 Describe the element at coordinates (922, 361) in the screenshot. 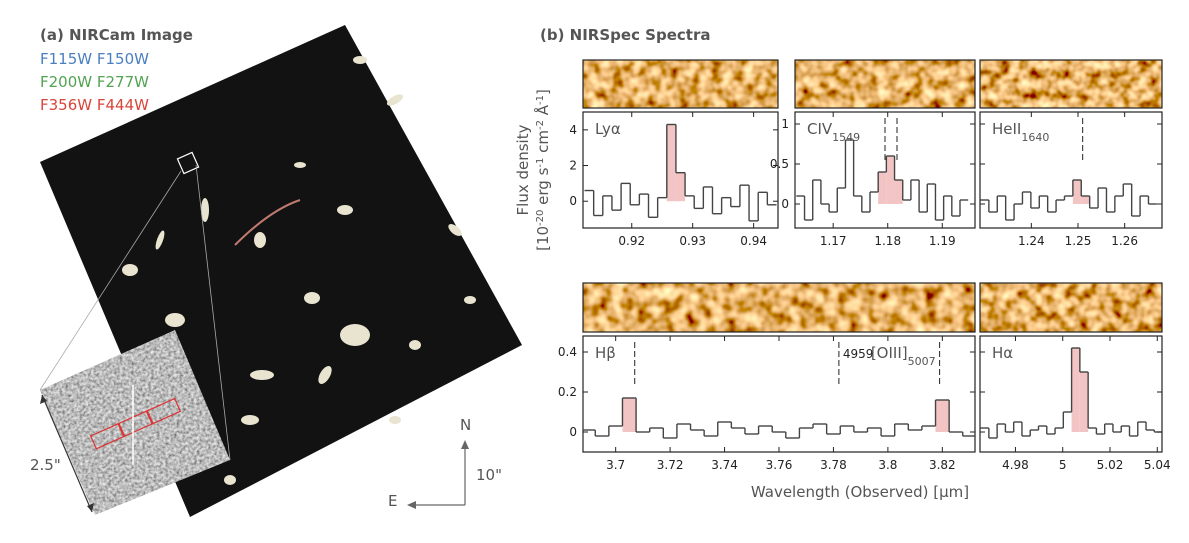

I see `line-wavelength: 5007` at that location.